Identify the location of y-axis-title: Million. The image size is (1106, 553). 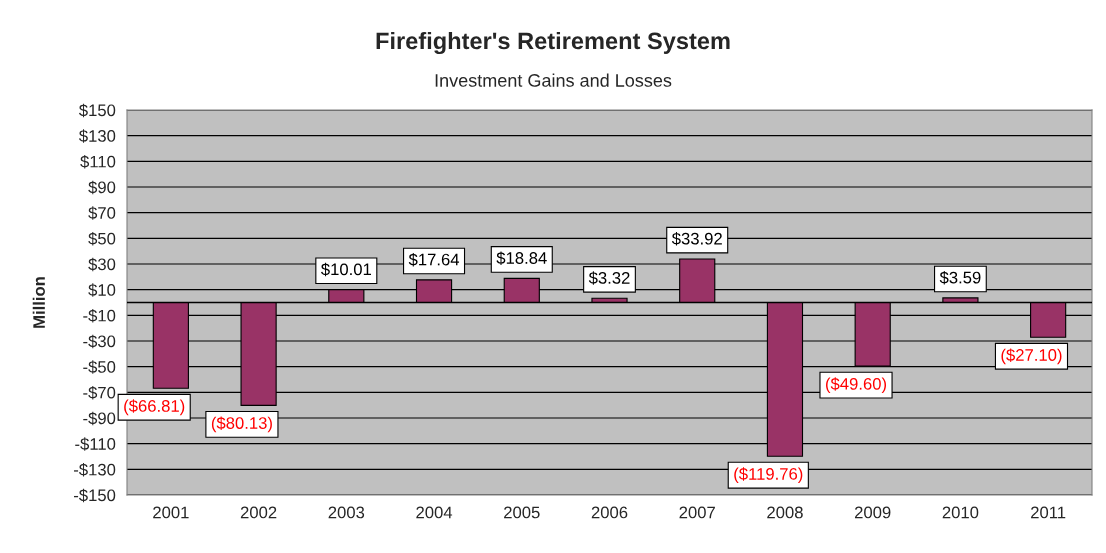
(38, 302).